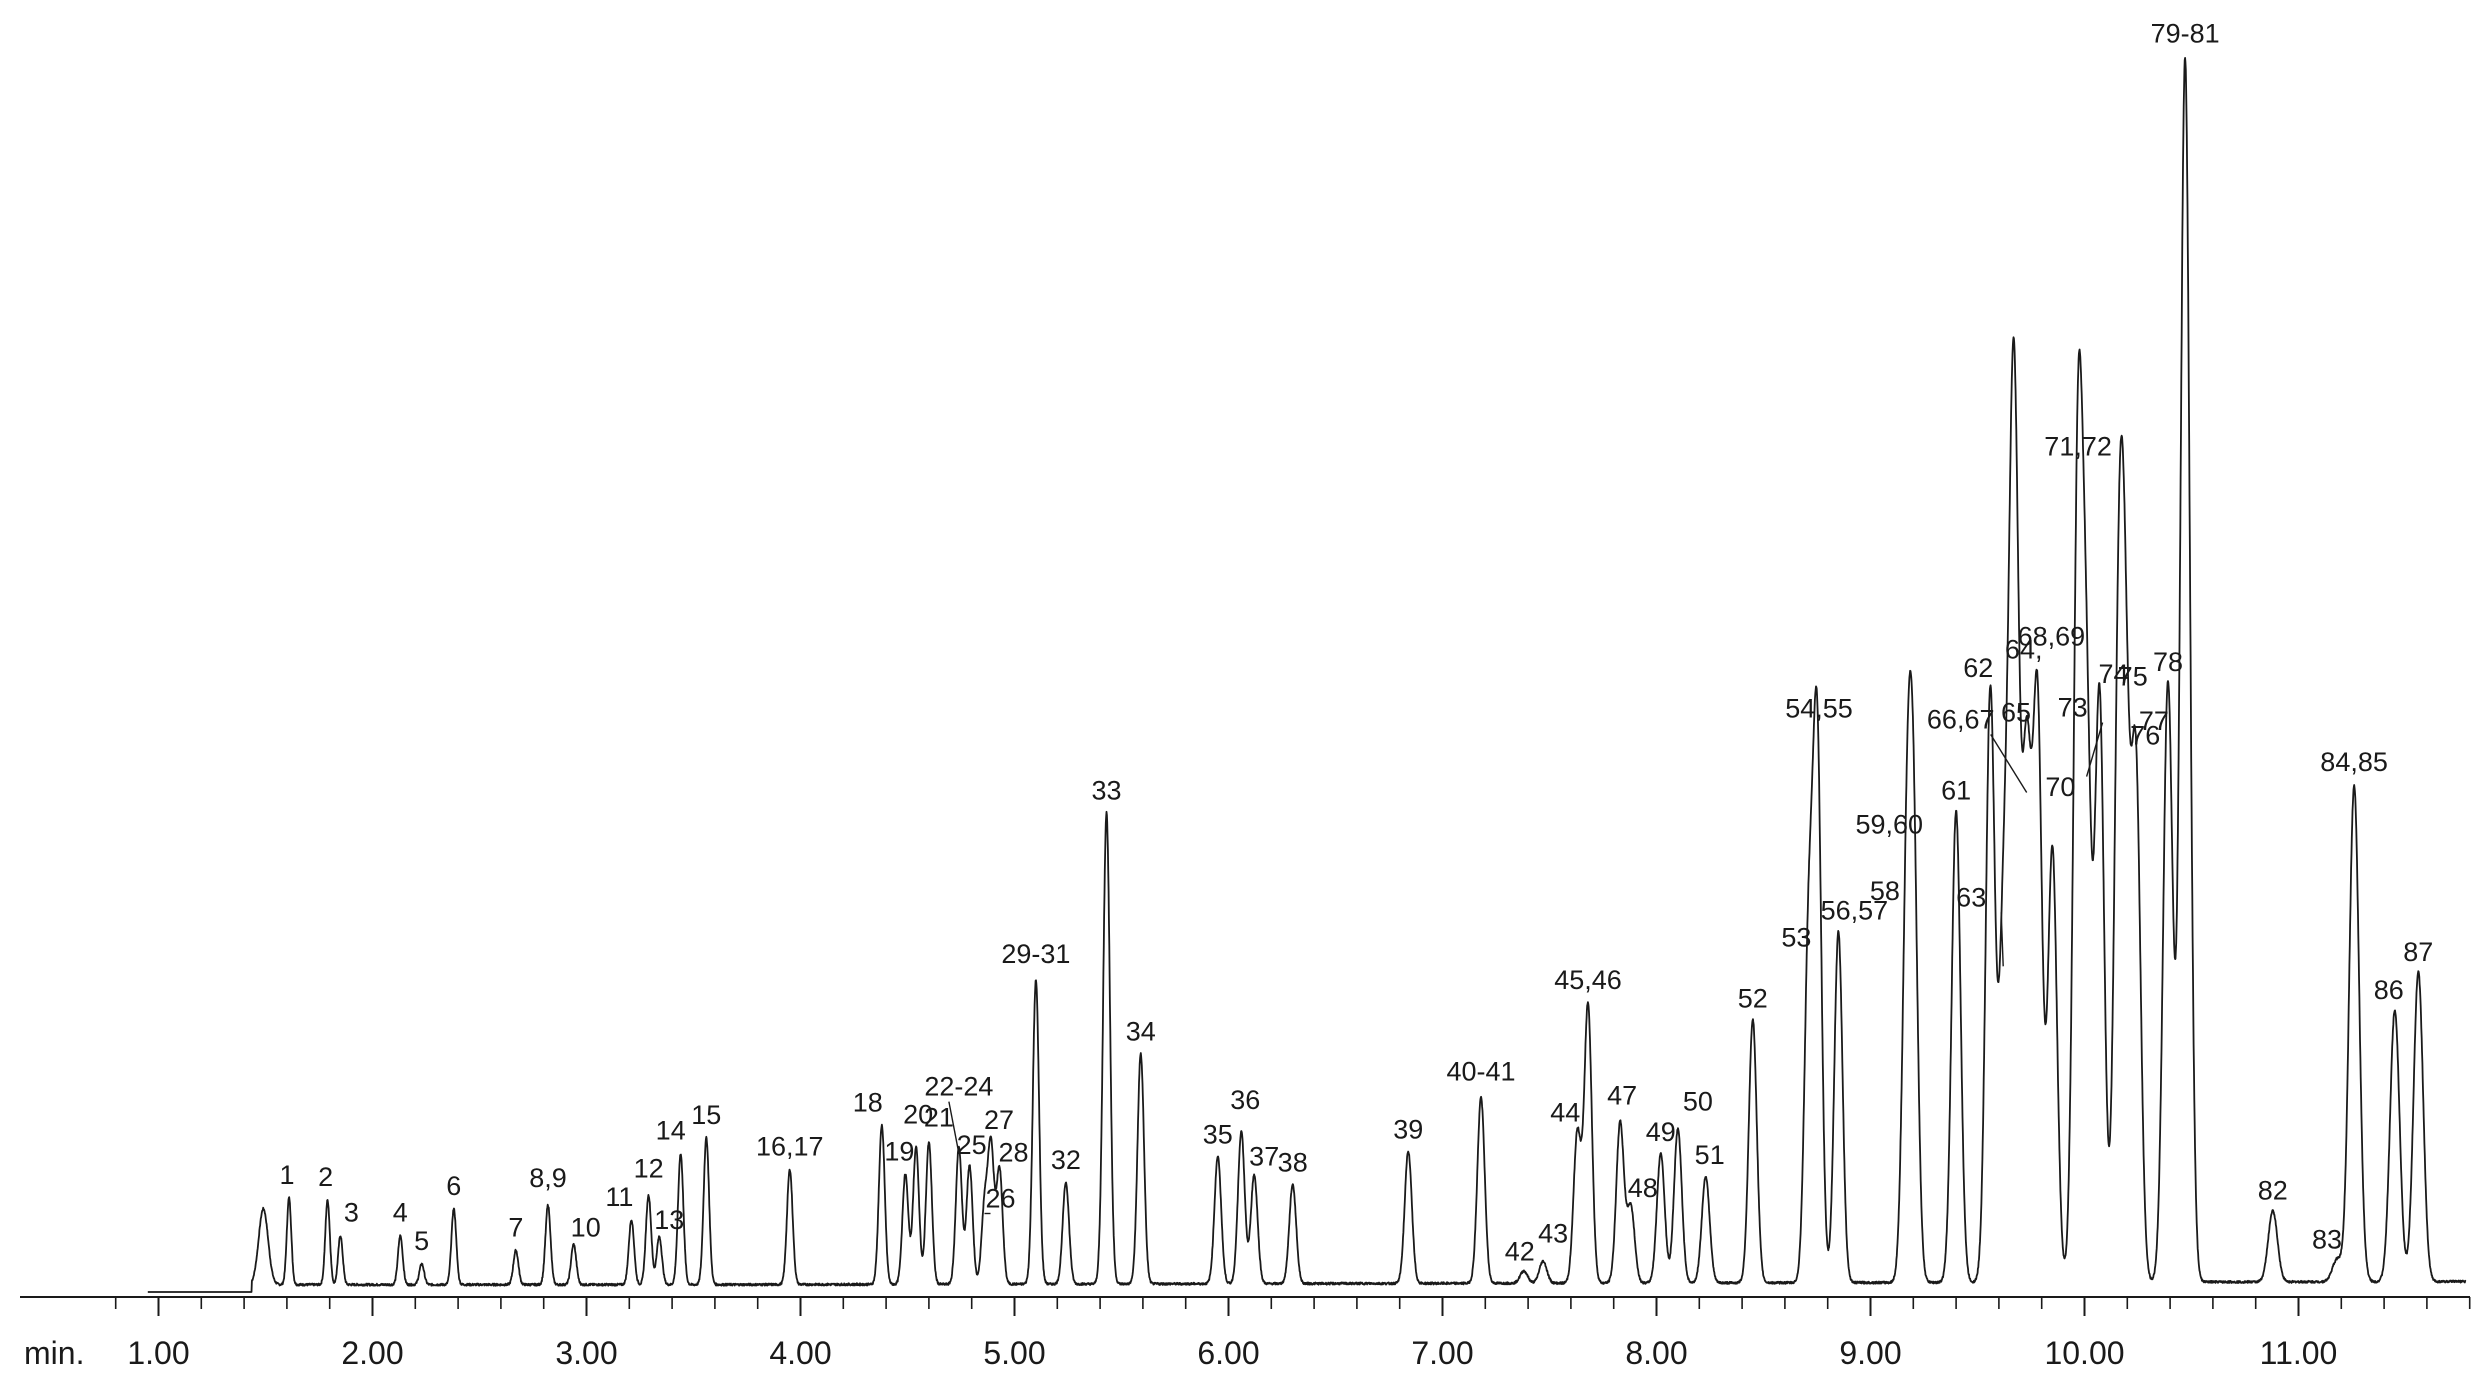  What do you see at coordinates (2052, 636) in the screenshot?
I see `peak-label: 68,69` at bounding box center [2052, 636].